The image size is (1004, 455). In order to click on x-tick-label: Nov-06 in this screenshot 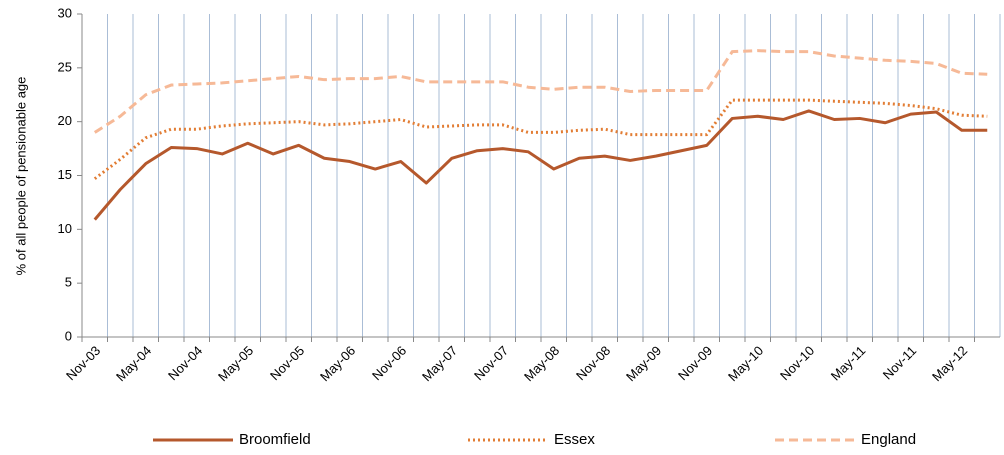, I will do `click(389, 363)`.